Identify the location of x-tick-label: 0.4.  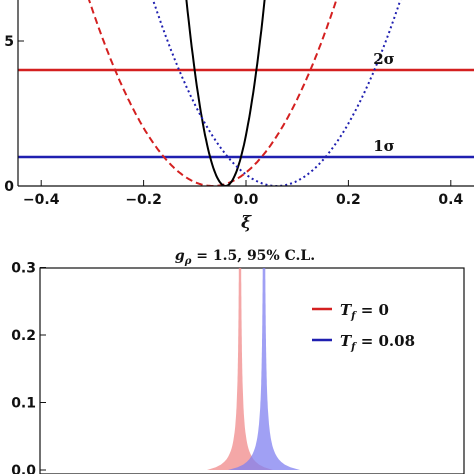
(450, 200).